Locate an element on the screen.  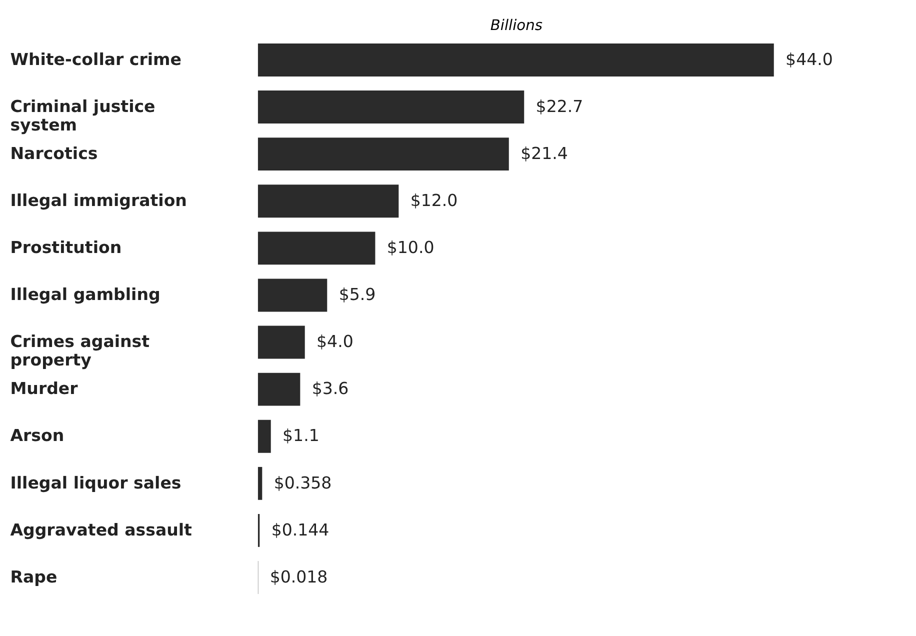
y-tick-label: Illegal immigration is located at coordinates (98, 200).